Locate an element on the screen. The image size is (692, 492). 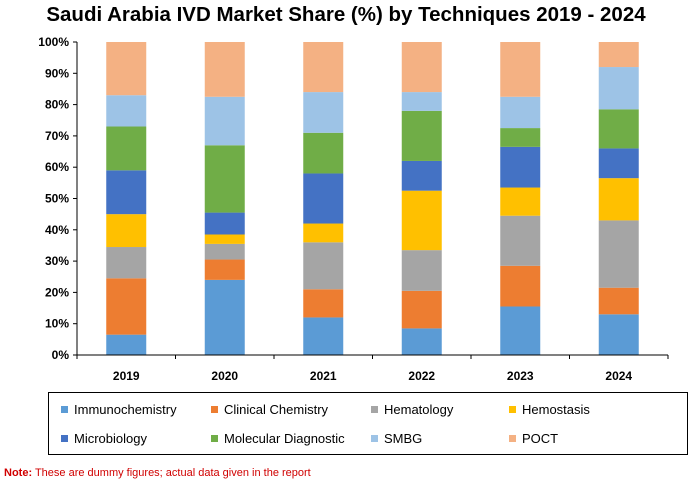
legend-item-poct: POCT is located at coordinates (533, 438).